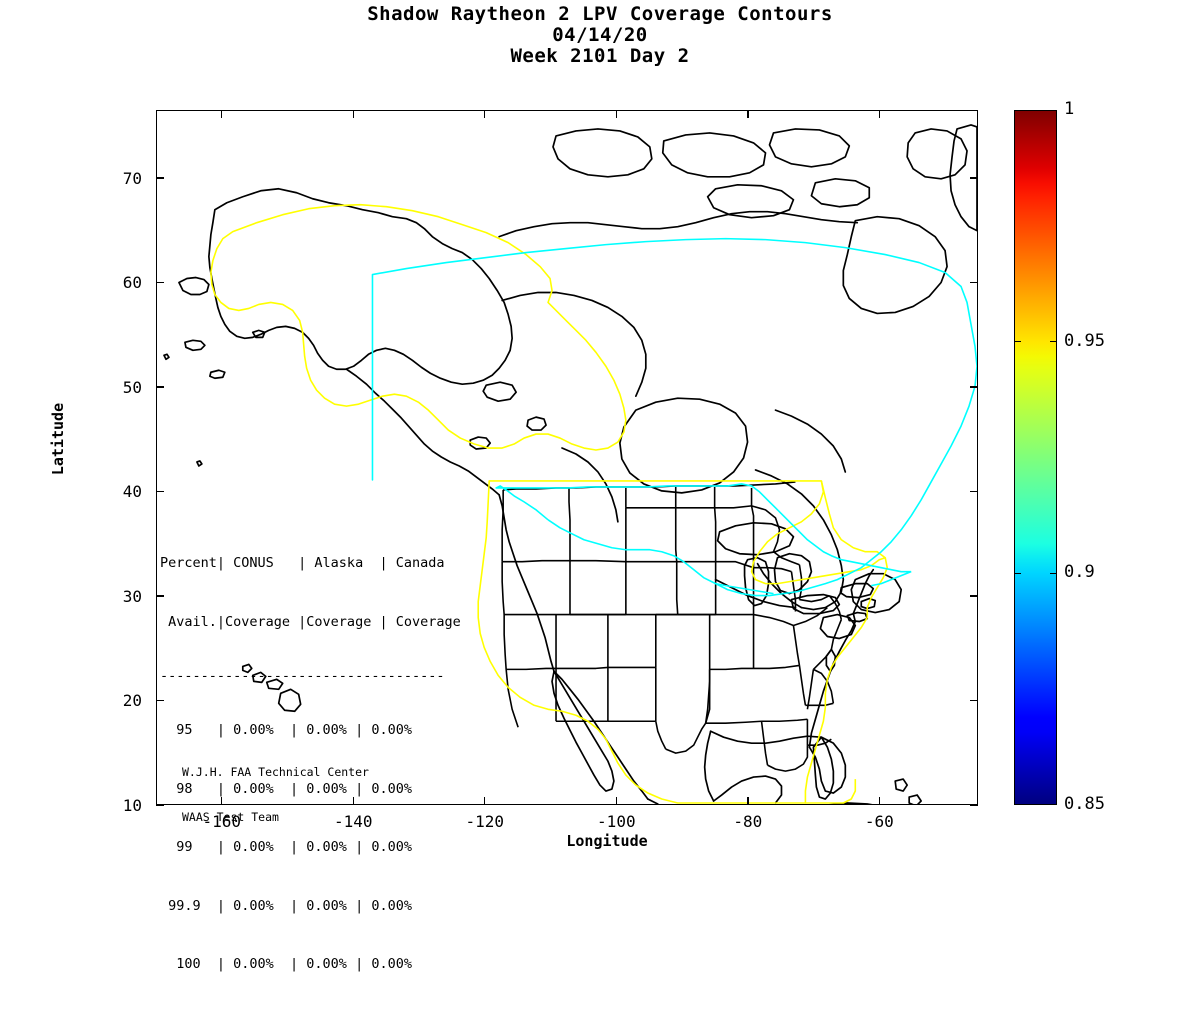 This screenshot has width=1200, height=1014. I want to click on baja-california, so click(583, 731).